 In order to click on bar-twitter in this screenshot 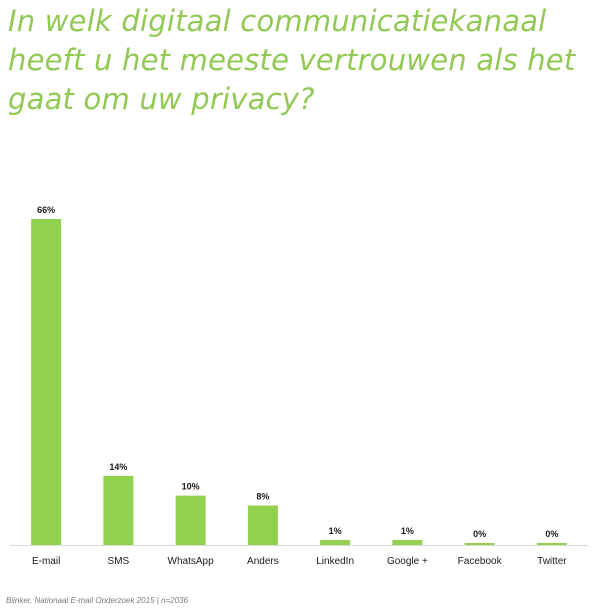, I will do `click(551, 544)`.